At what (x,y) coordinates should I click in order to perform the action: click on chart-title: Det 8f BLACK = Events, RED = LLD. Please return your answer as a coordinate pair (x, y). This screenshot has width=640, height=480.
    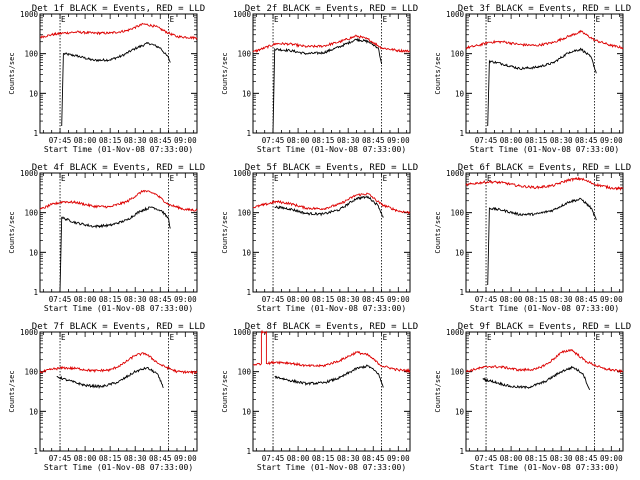
    Looking at the image, I should click on (331, 327).